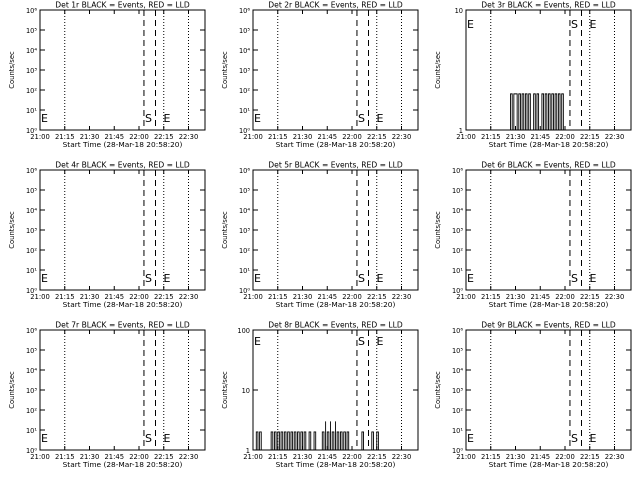 This screenshot has width=640, height=480. I want to click on chart-title: Det 2r BLACK = Events, RED = LLD, so click(335, 5).